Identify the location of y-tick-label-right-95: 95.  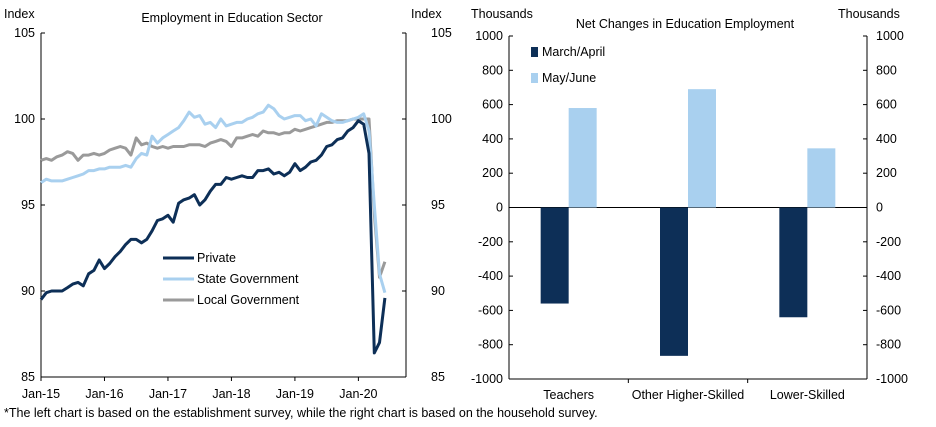
(438, 205).